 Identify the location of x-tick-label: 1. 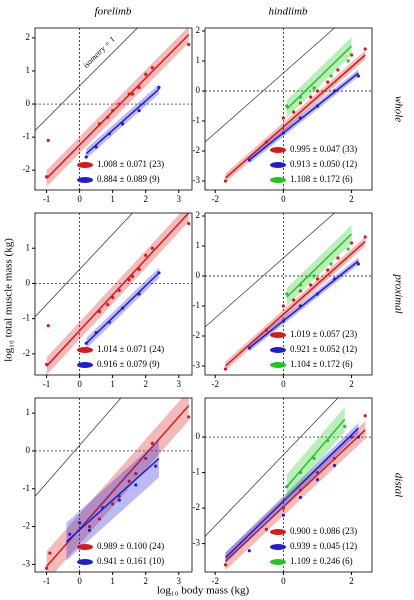
(112, 581).